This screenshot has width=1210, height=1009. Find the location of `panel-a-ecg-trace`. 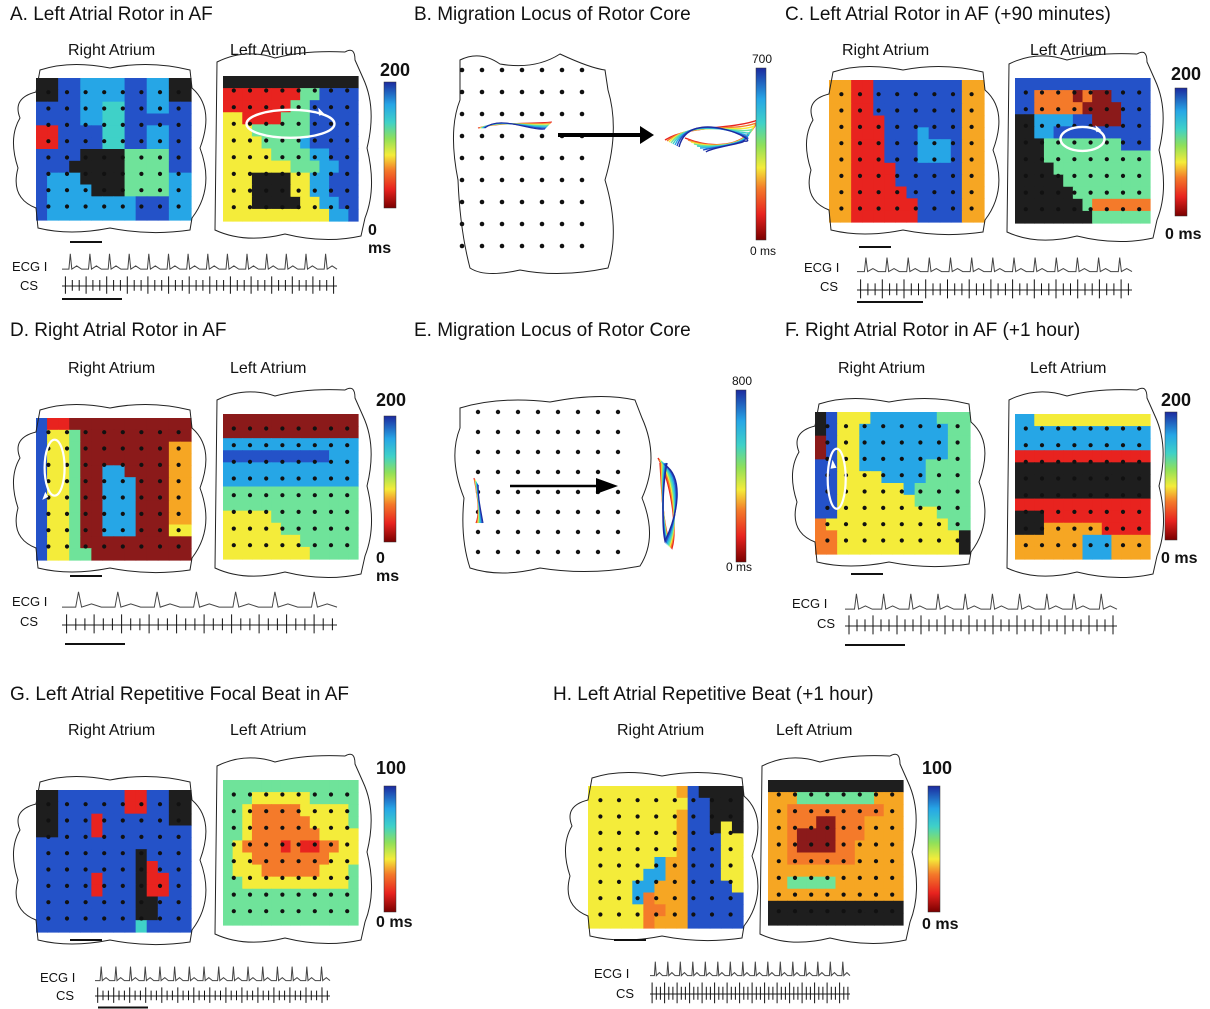

panel-a-ecg-trace is located at coordinates (200, 262).